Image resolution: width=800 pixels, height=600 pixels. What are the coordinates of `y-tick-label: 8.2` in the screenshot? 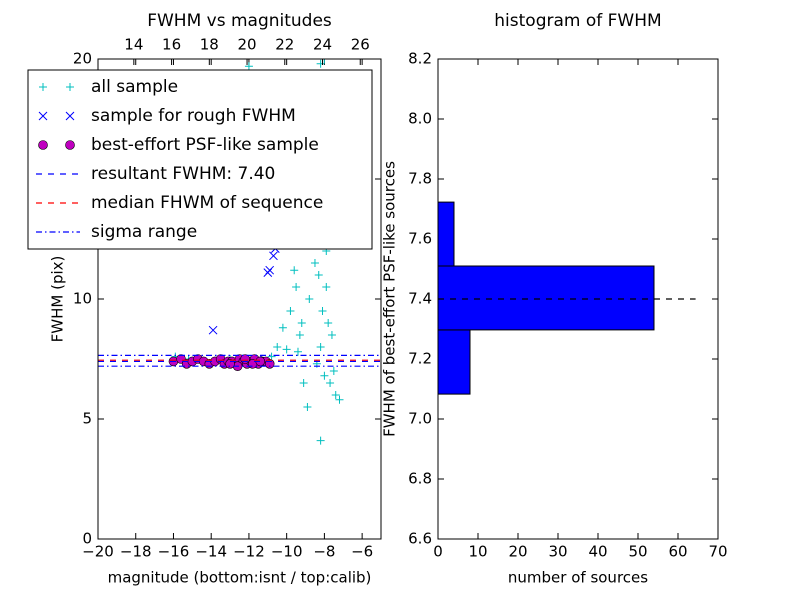 It's located at (420, 59).